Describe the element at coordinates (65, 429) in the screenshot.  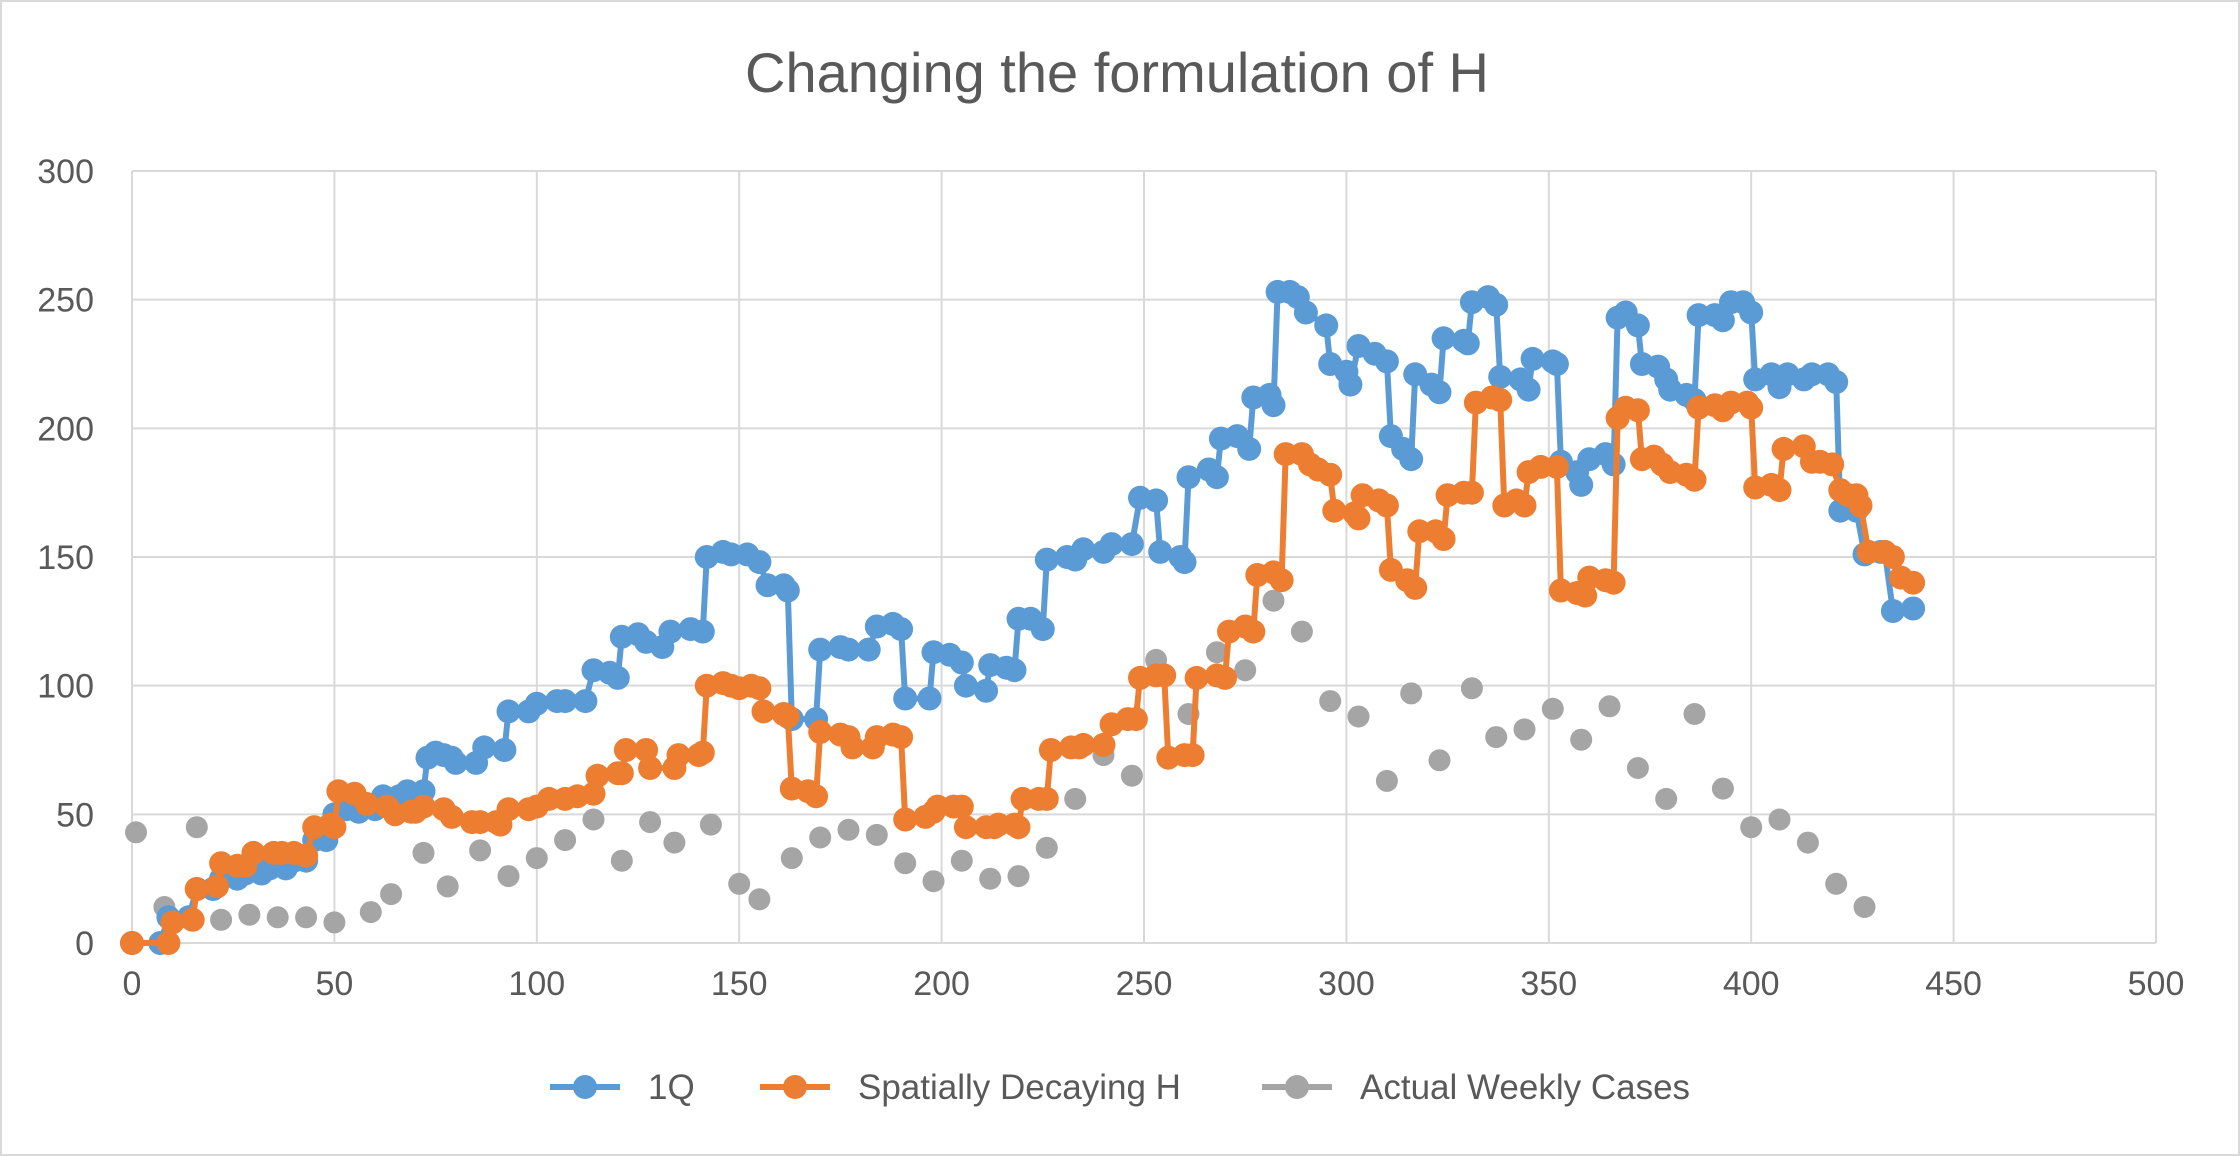
I see `y-tick-label: 200` at that location.